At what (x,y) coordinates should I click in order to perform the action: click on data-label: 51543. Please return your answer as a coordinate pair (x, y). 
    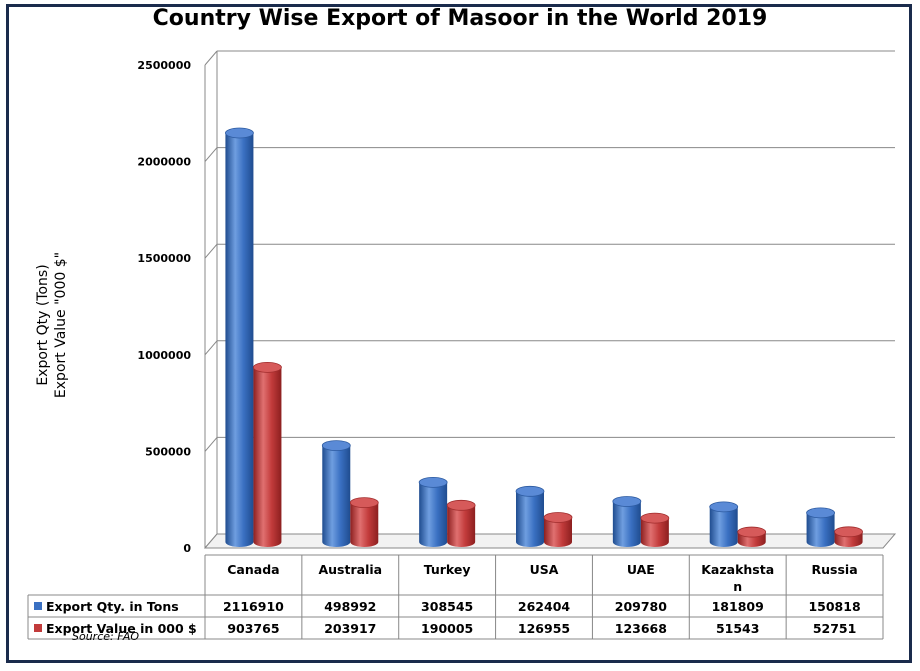
    Looking at the image, I should click on (738, 628).